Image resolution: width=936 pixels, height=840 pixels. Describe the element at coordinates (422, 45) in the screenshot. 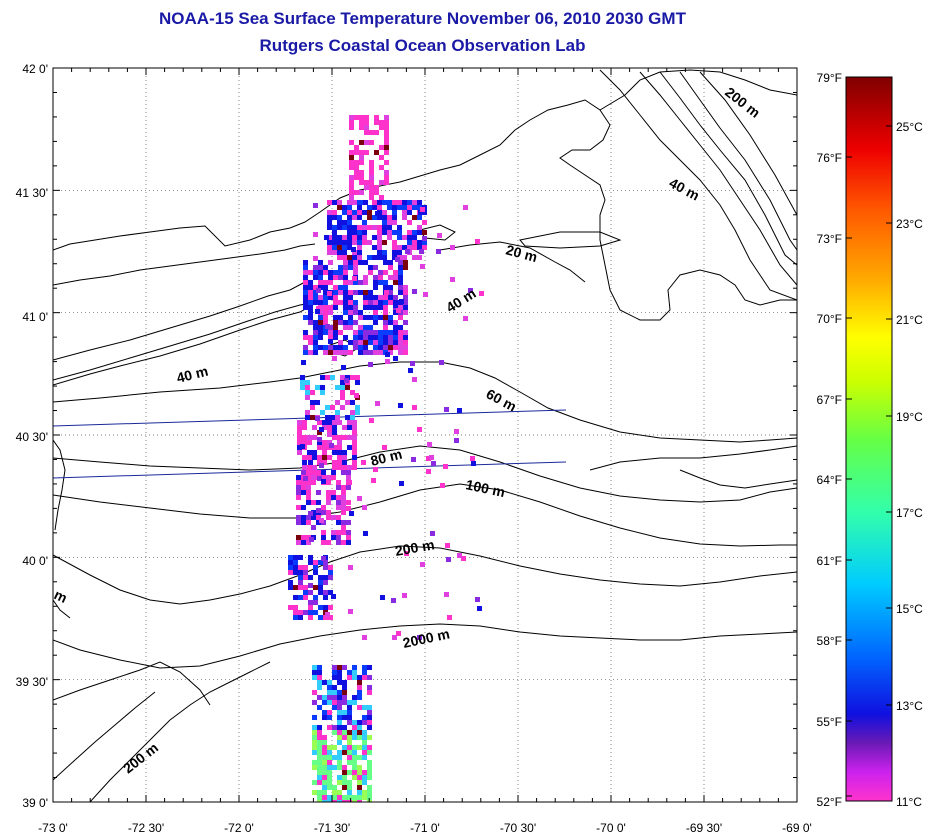

I see `map-subtitle: Rutgers Coastal Ocean Observation Lab` at that location.